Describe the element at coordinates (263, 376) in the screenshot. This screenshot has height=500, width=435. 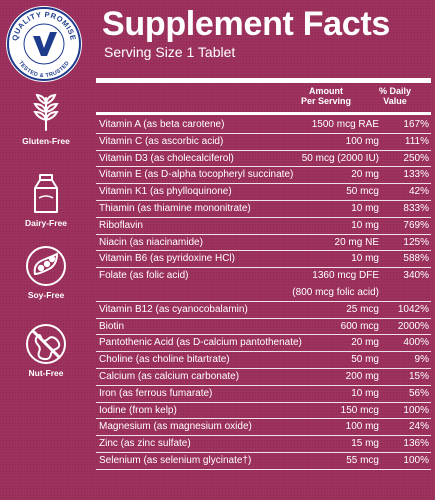
I see `nutrient-row: Calcium (as calcium carbonate) 200 mg 15%` at that location.